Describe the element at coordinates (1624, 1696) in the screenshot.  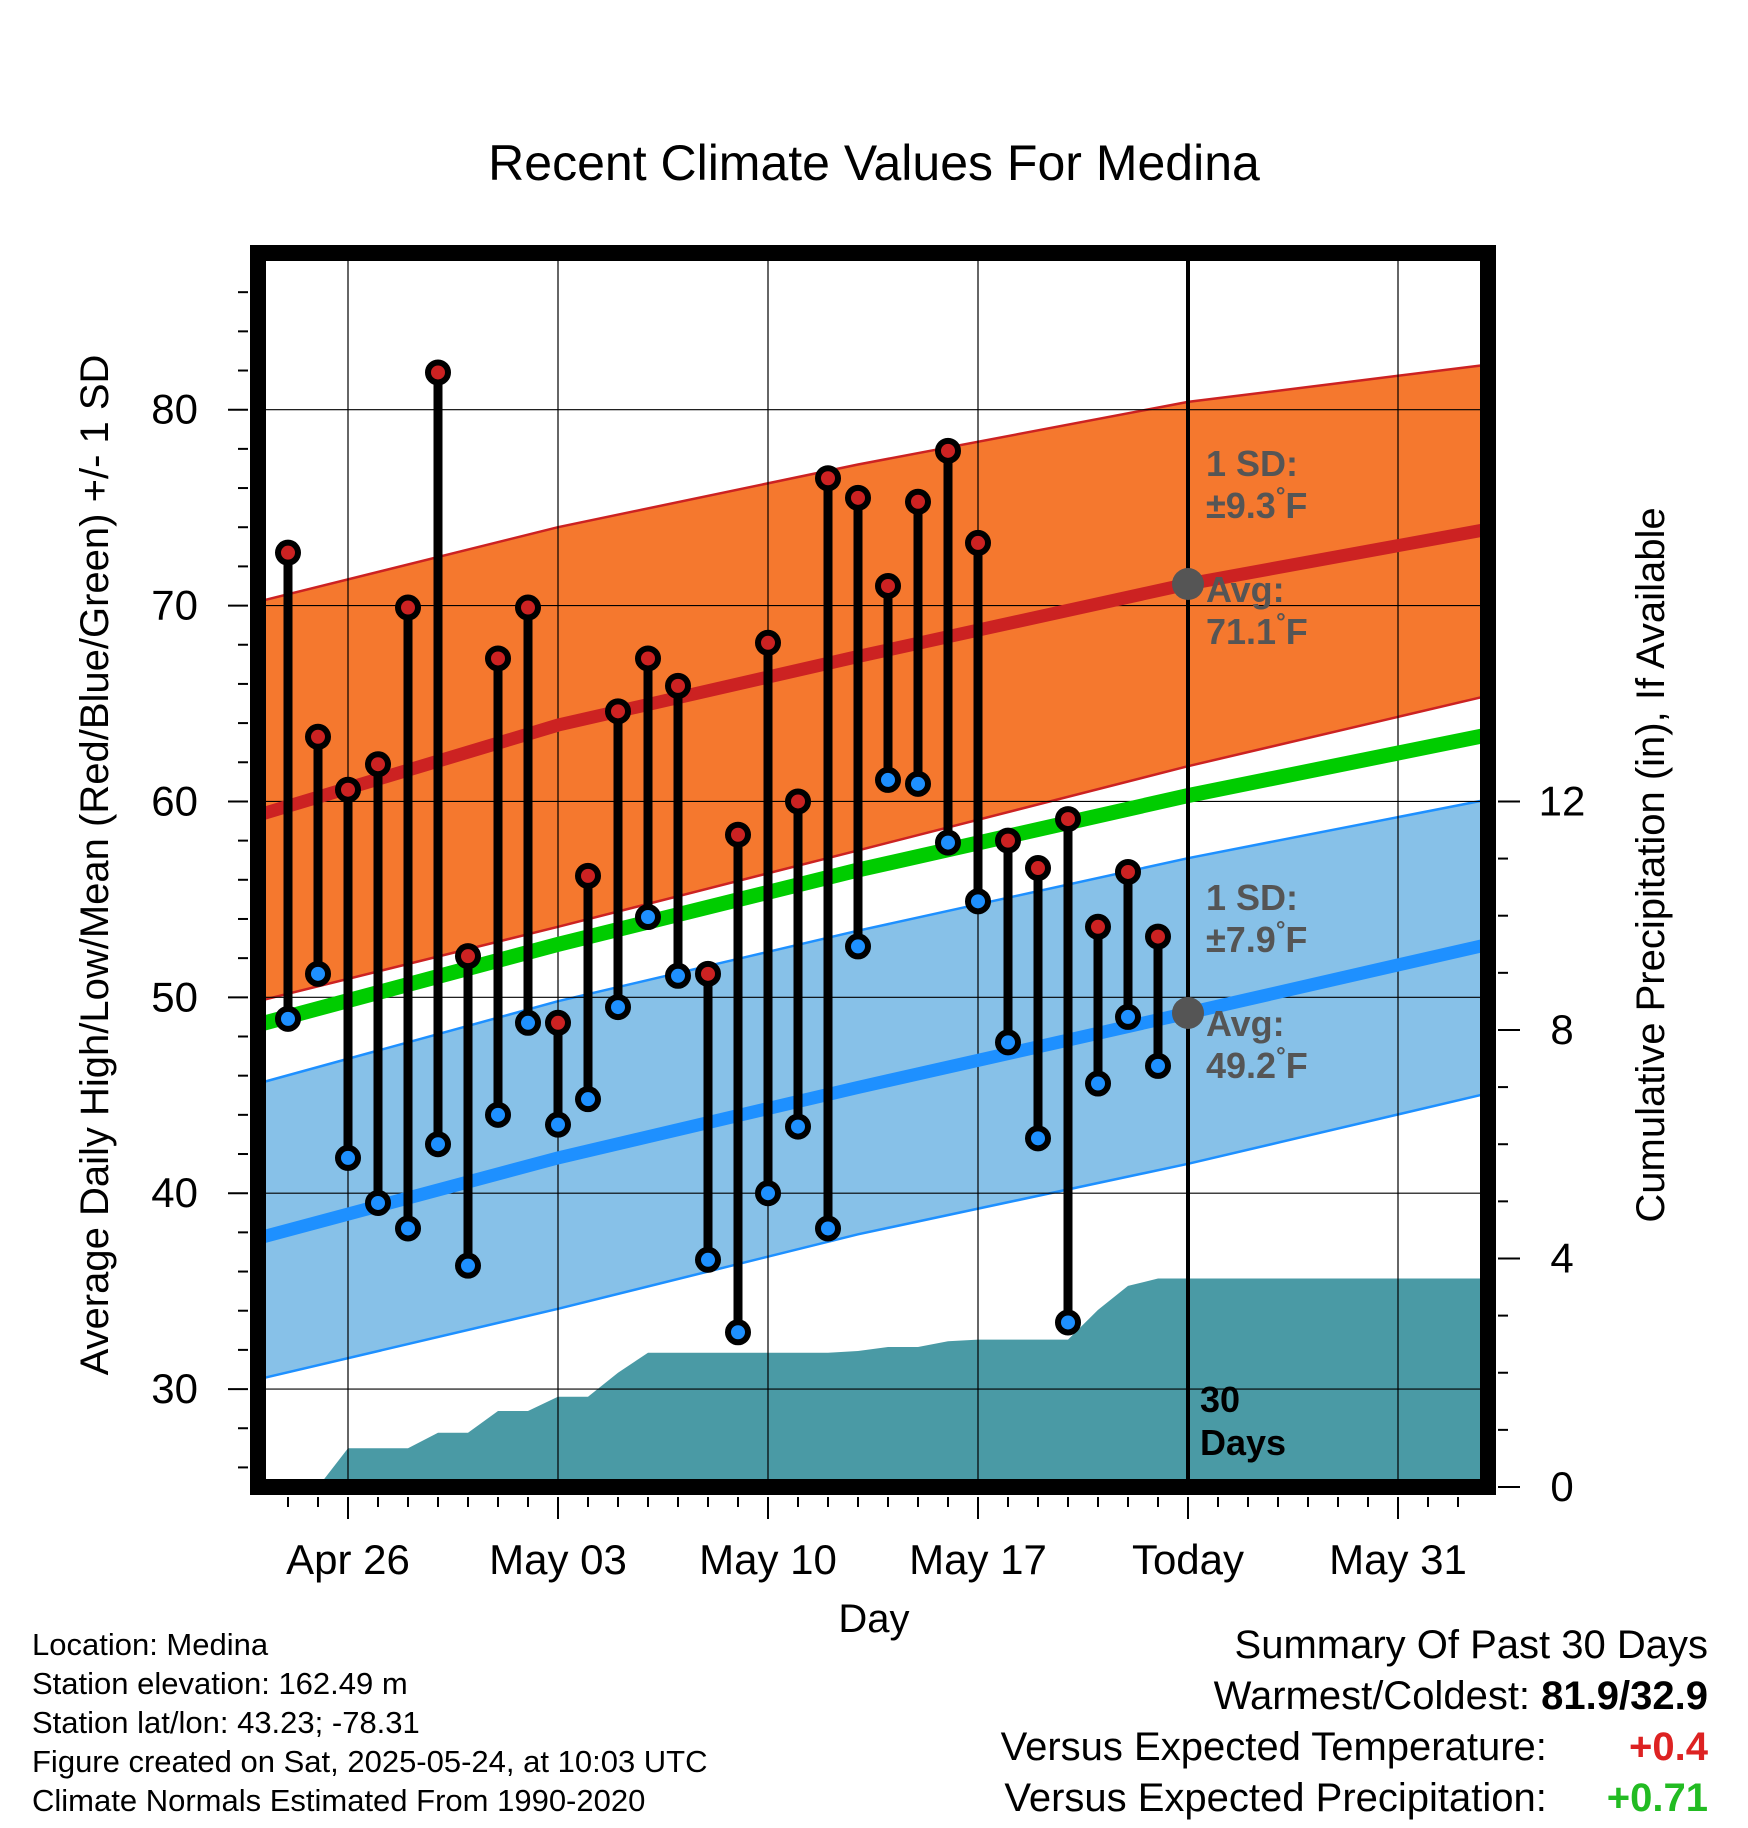
I see `warmest-value: 81.9/32.9` at that location.